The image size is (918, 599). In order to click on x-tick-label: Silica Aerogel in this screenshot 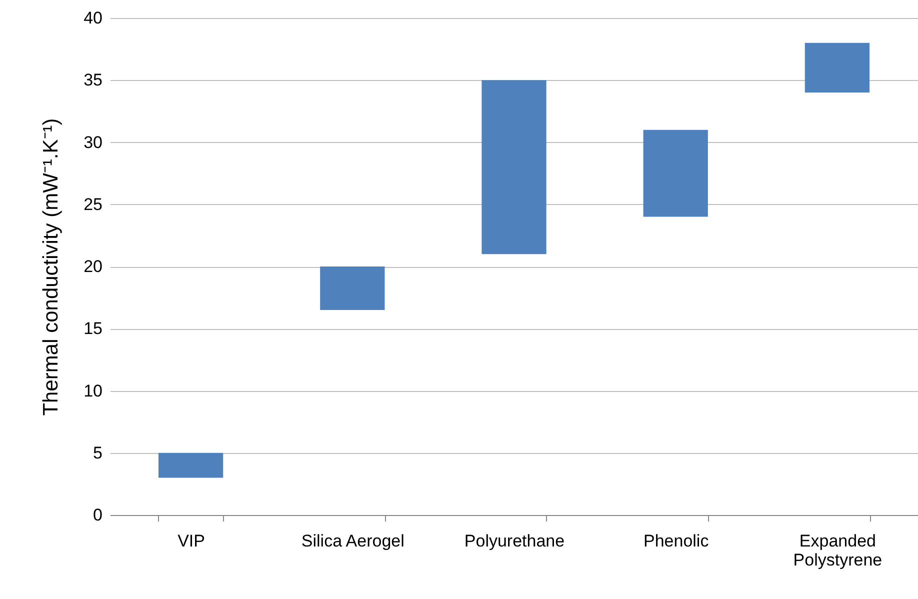, I will do `click(352, 541)`.